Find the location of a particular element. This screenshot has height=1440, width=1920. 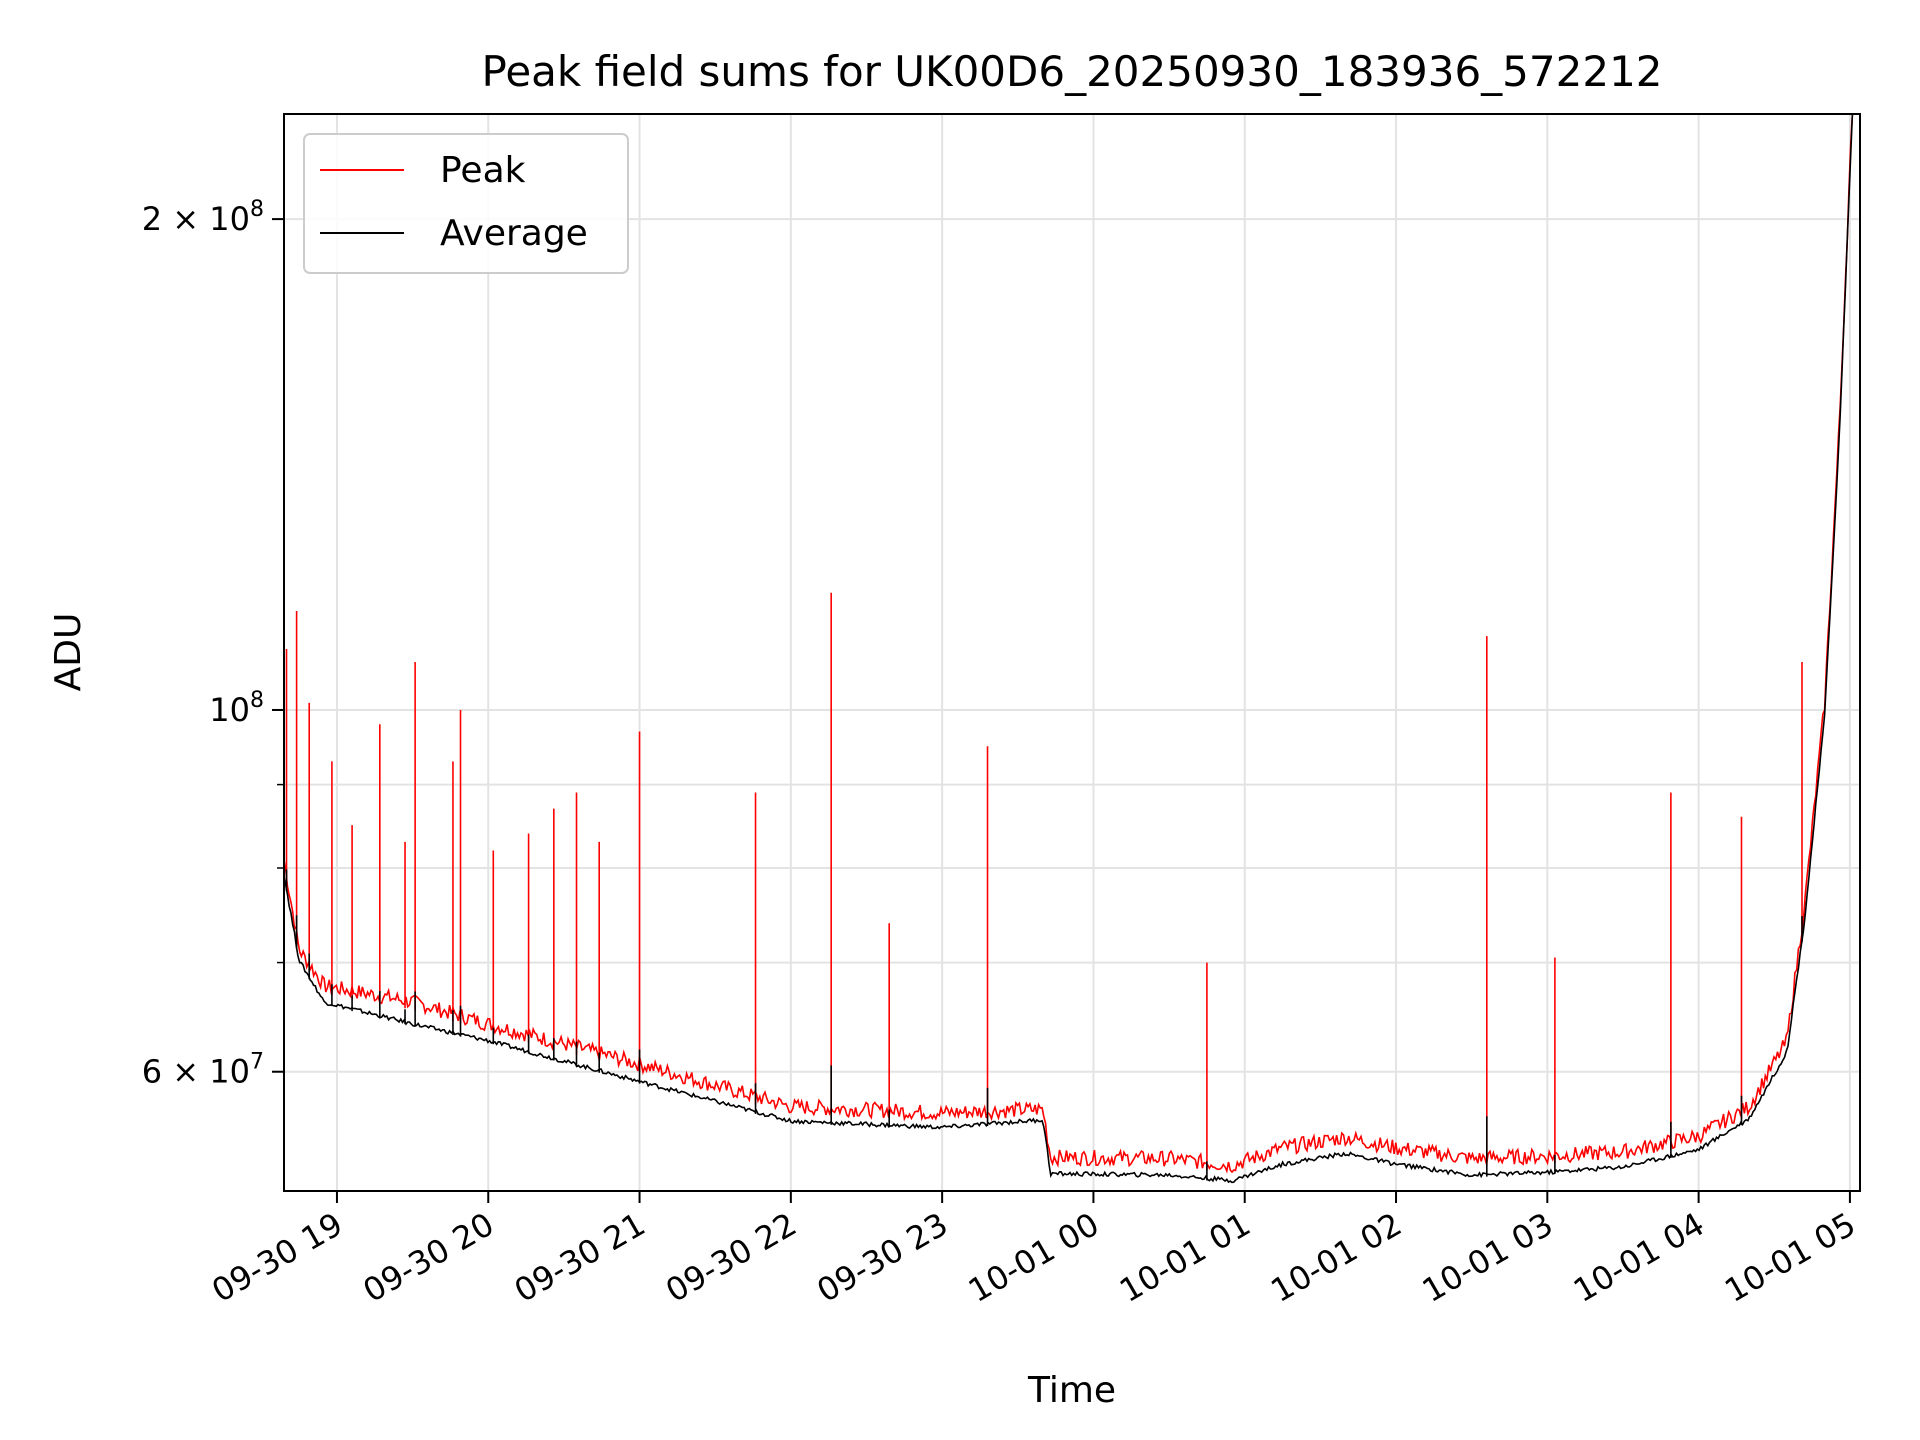

y-tick-label: 2 × 108 is located at coordinates (203, 217).